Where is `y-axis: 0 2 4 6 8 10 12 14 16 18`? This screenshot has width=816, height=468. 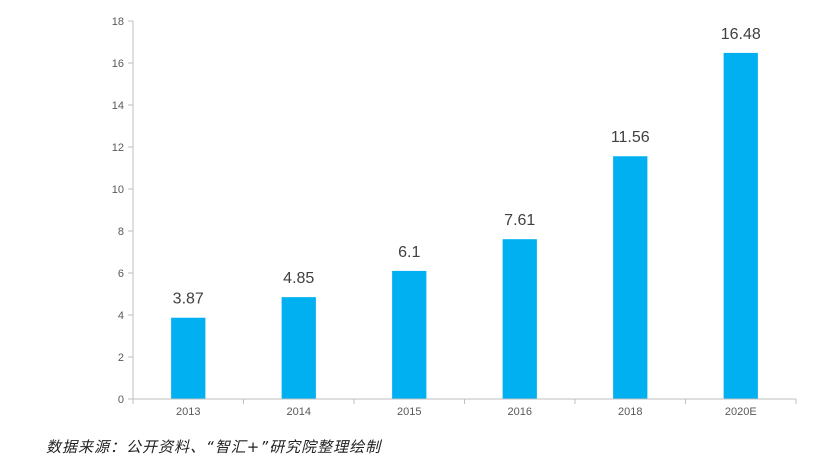
y-axis: 0 2 4 6 8 10 12 14 16 18 is located at coordinates (123, 211).